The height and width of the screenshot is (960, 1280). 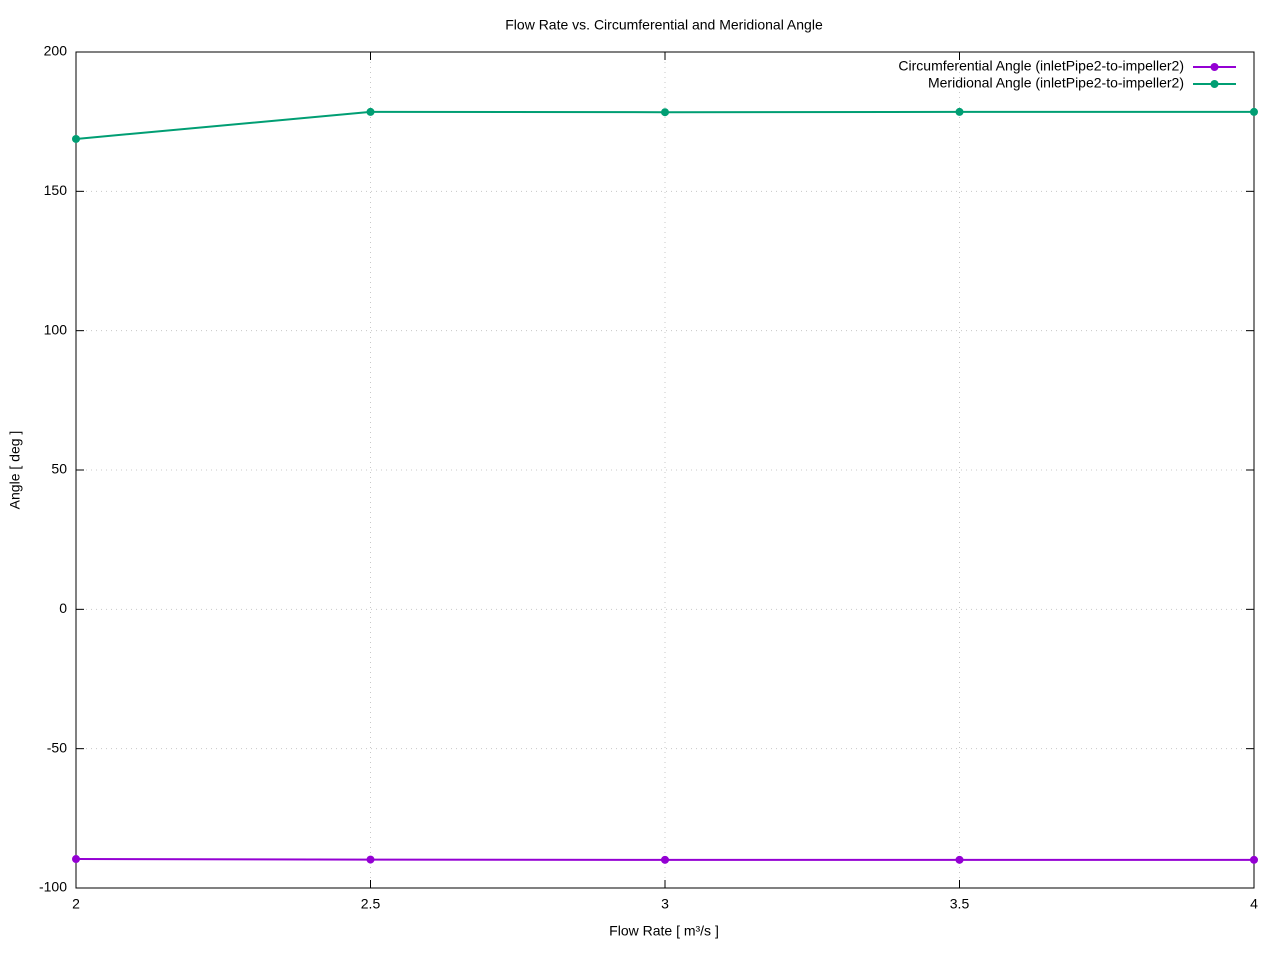 What do you see at coordinates (664, 931) in the screenshot?
I see `x-axis-label: Flow Rate [ m³/s ]` at bounding box center [664, 931].